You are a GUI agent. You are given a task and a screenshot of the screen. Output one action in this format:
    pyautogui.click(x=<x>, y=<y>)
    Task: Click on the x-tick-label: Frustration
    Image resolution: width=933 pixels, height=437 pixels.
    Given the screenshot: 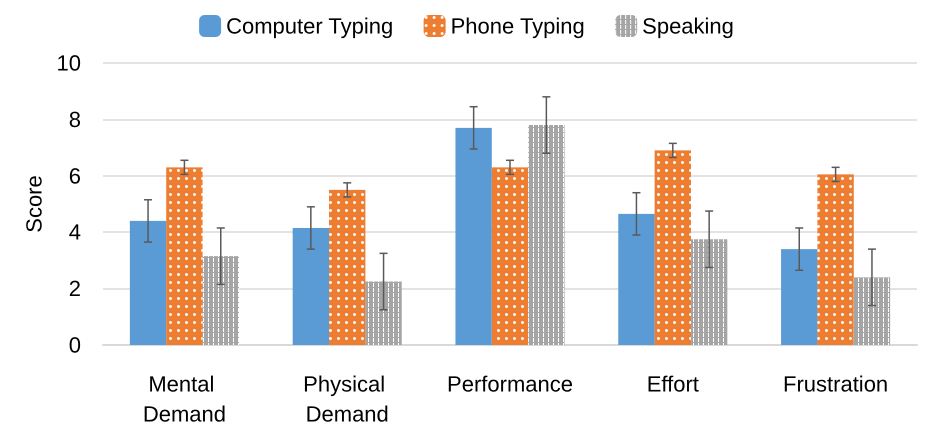 What is the action you would take?
    pyautogui.click(x=835, y=384)
    